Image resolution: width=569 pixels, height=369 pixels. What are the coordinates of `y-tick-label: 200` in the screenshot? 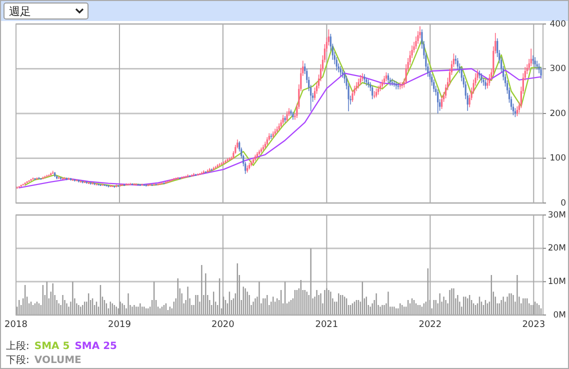 It's located at (558, 113).